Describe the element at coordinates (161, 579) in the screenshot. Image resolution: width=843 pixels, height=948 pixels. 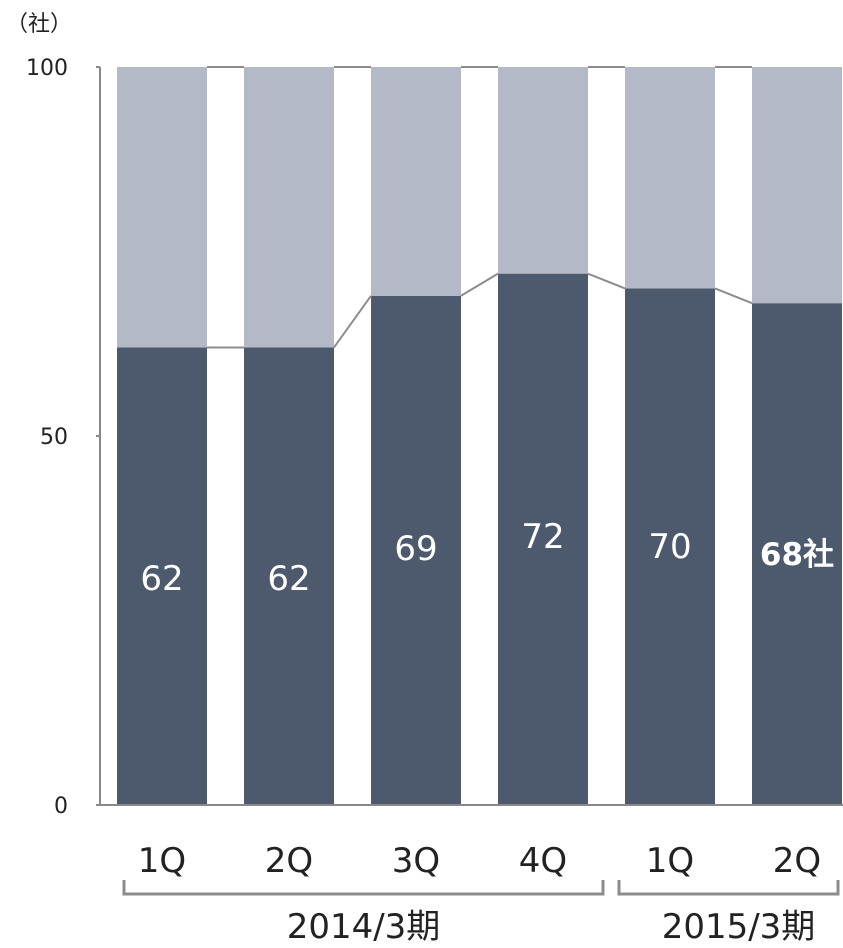
I see `data-label-1: 62` at that location.